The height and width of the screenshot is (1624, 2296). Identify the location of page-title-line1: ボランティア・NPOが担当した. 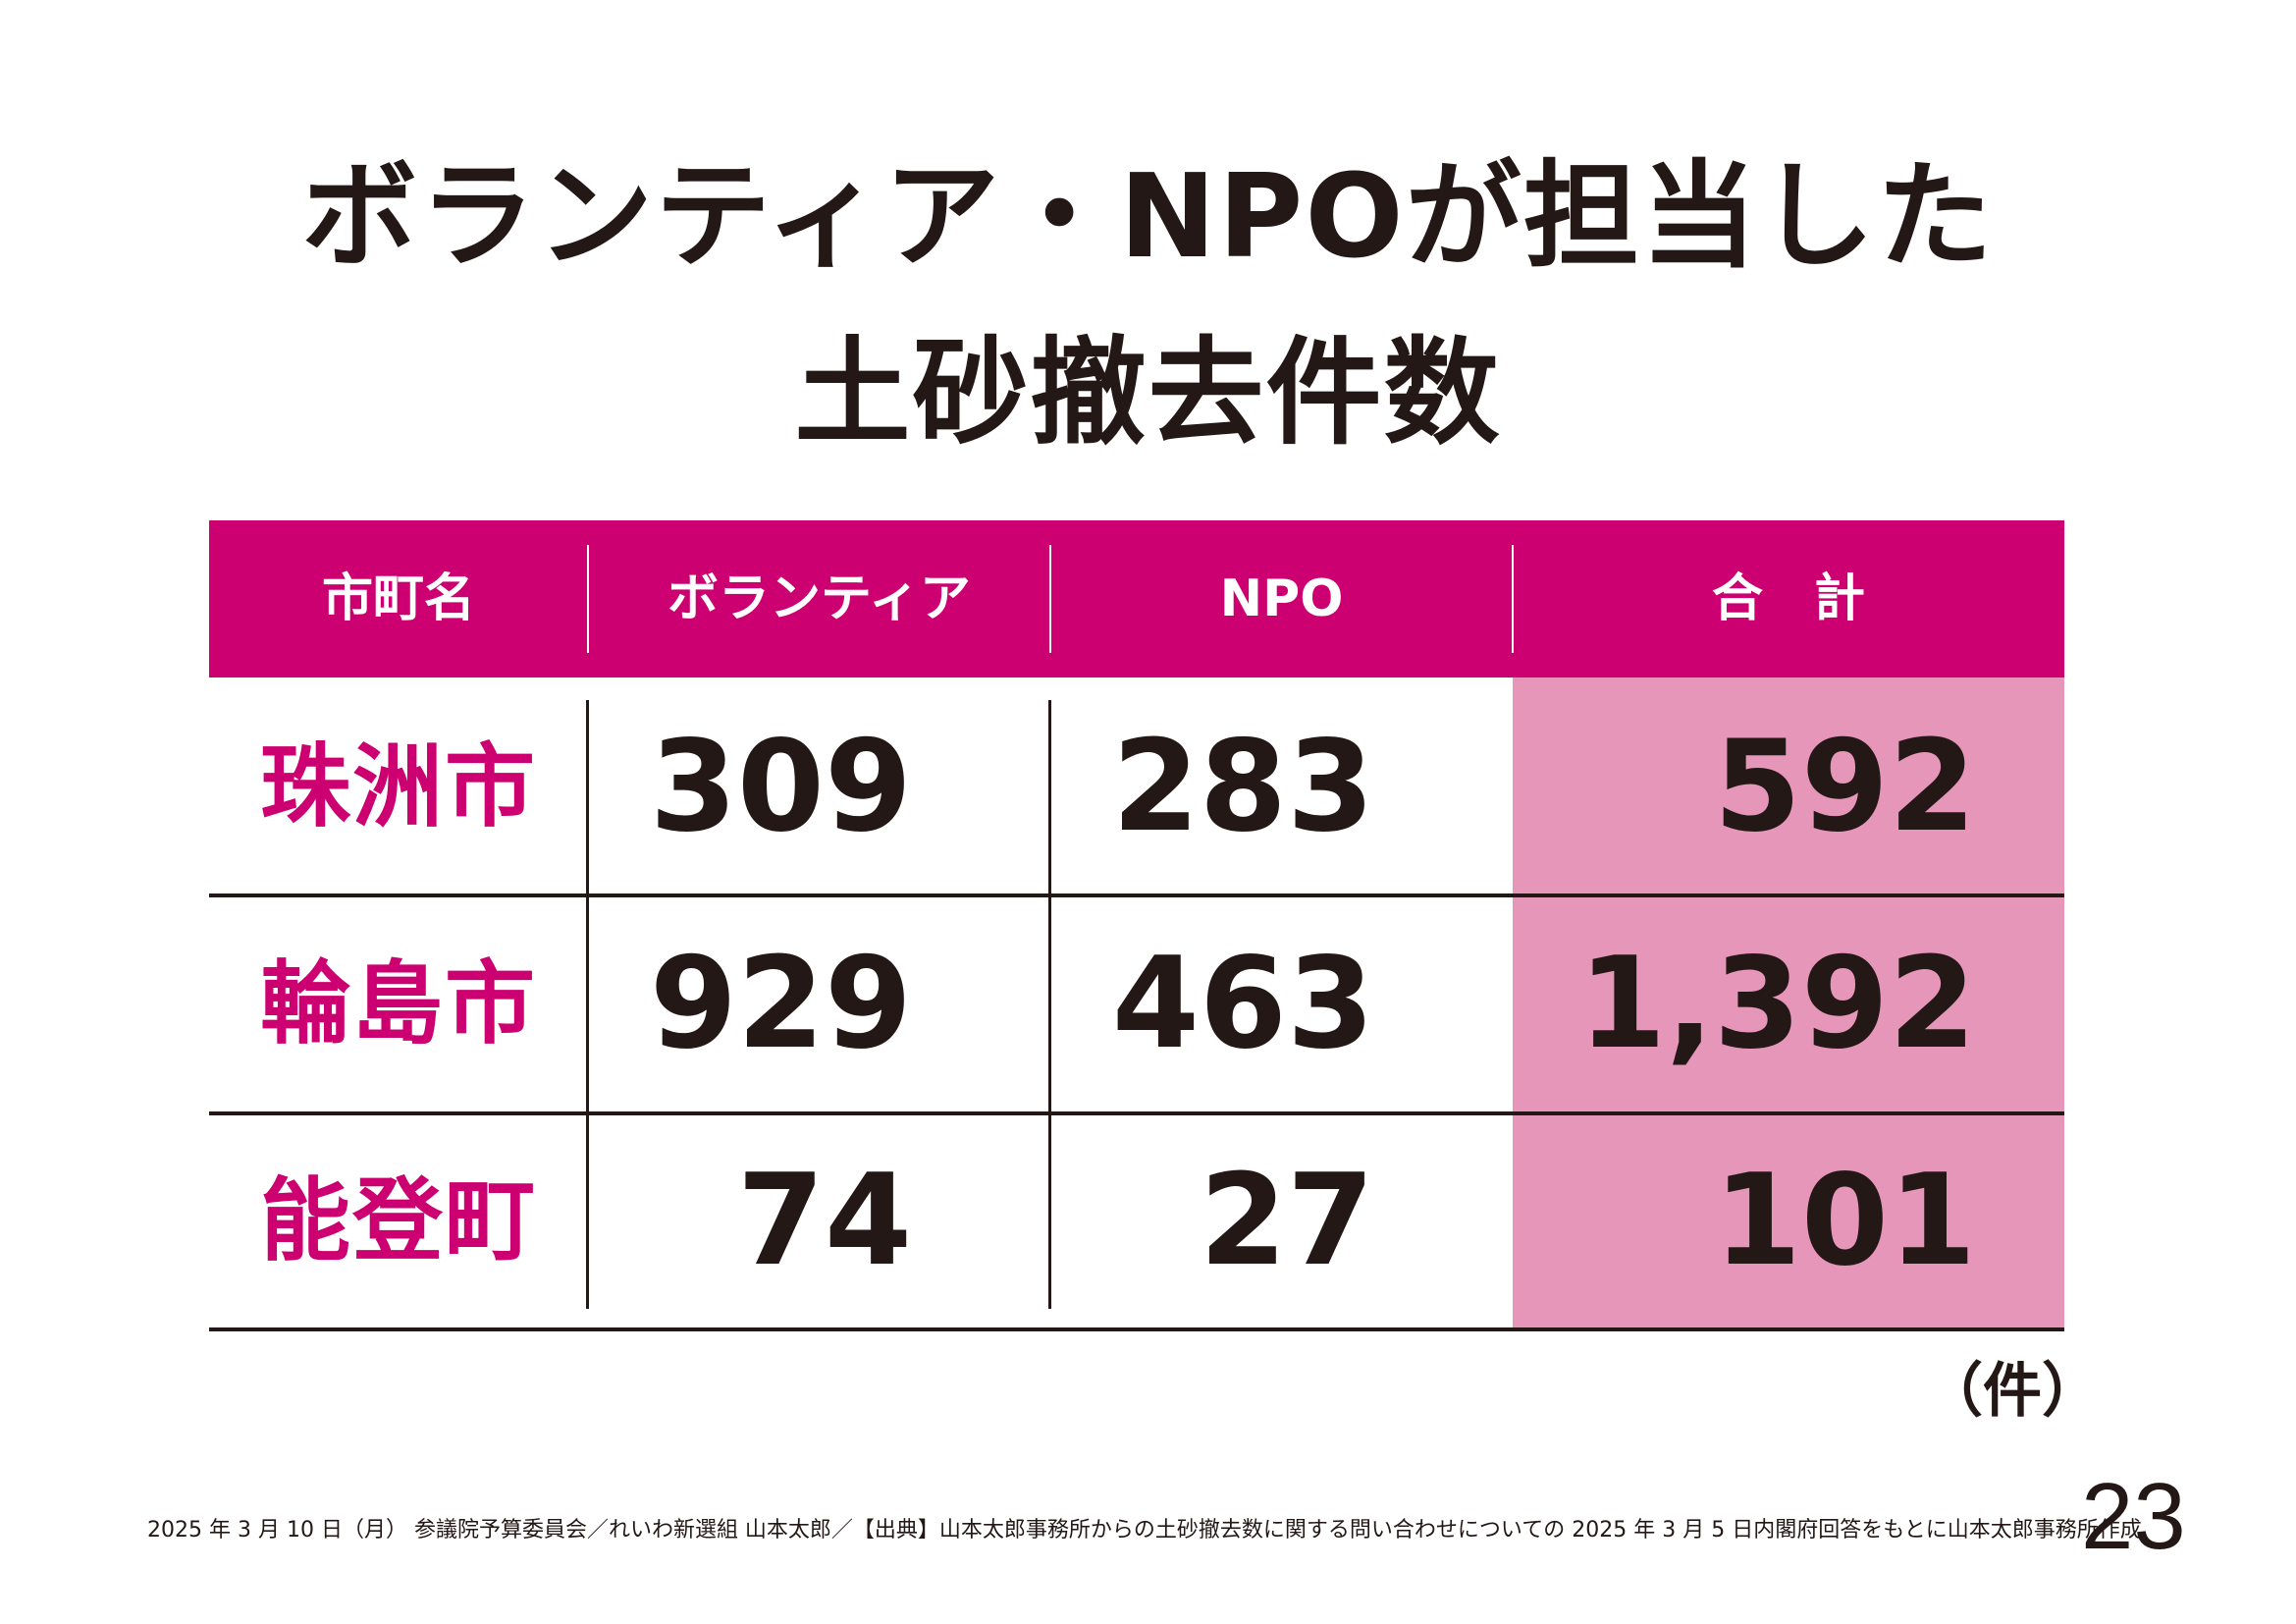
(1148, 216).